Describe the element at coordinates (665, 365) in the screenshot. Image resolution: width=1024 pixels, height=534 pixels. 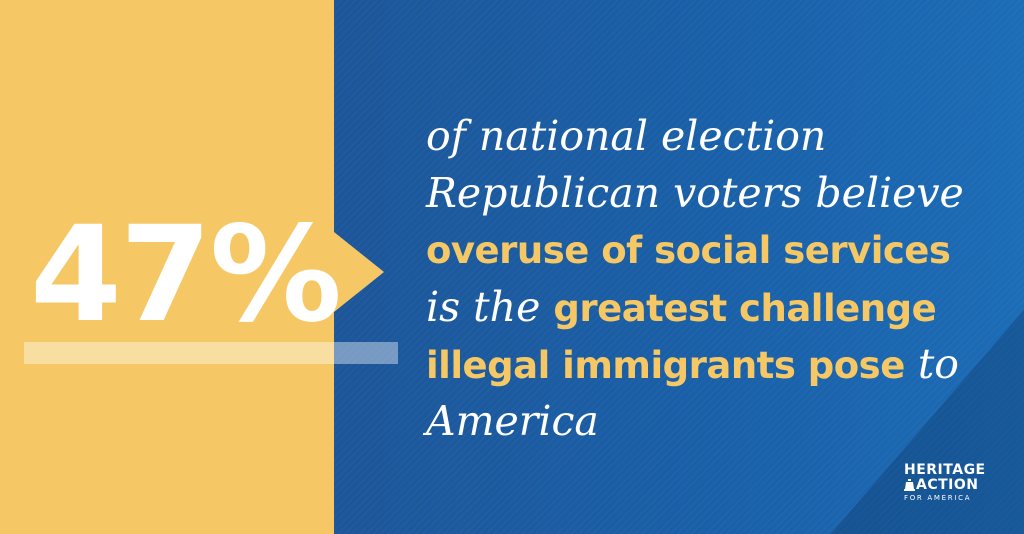
I see `statement-highlight-text: illegal immigrants pose` at that location.